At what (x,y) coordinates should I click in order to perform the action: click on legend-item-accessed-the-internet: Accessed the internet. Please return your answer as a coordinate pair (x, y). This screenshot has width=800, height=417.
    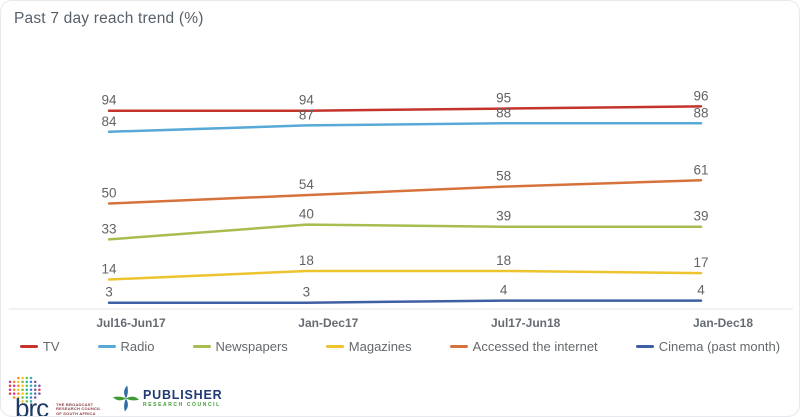
    Looking at the image, I should click on (523, 346).